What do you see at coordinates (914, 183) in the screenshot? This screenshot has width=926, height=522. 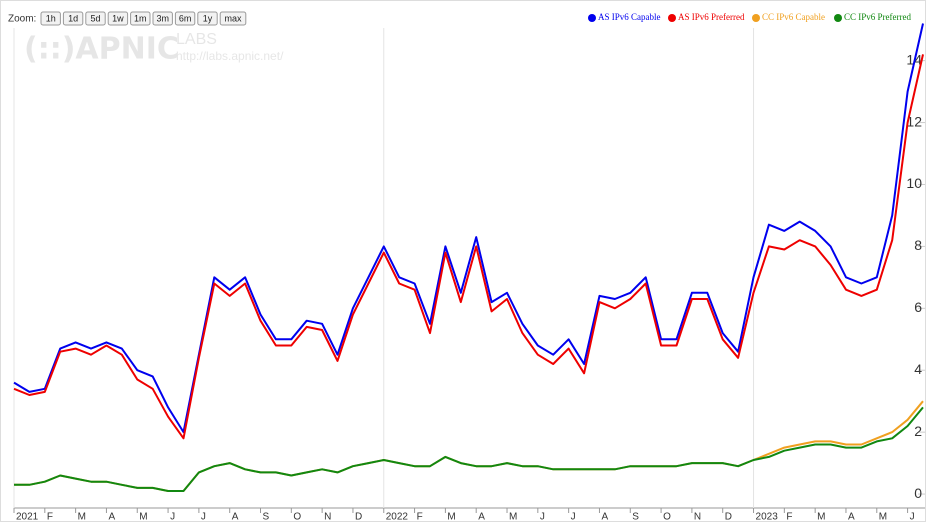 I see `y-tick-label: 10` at bounding box center [914, 183].